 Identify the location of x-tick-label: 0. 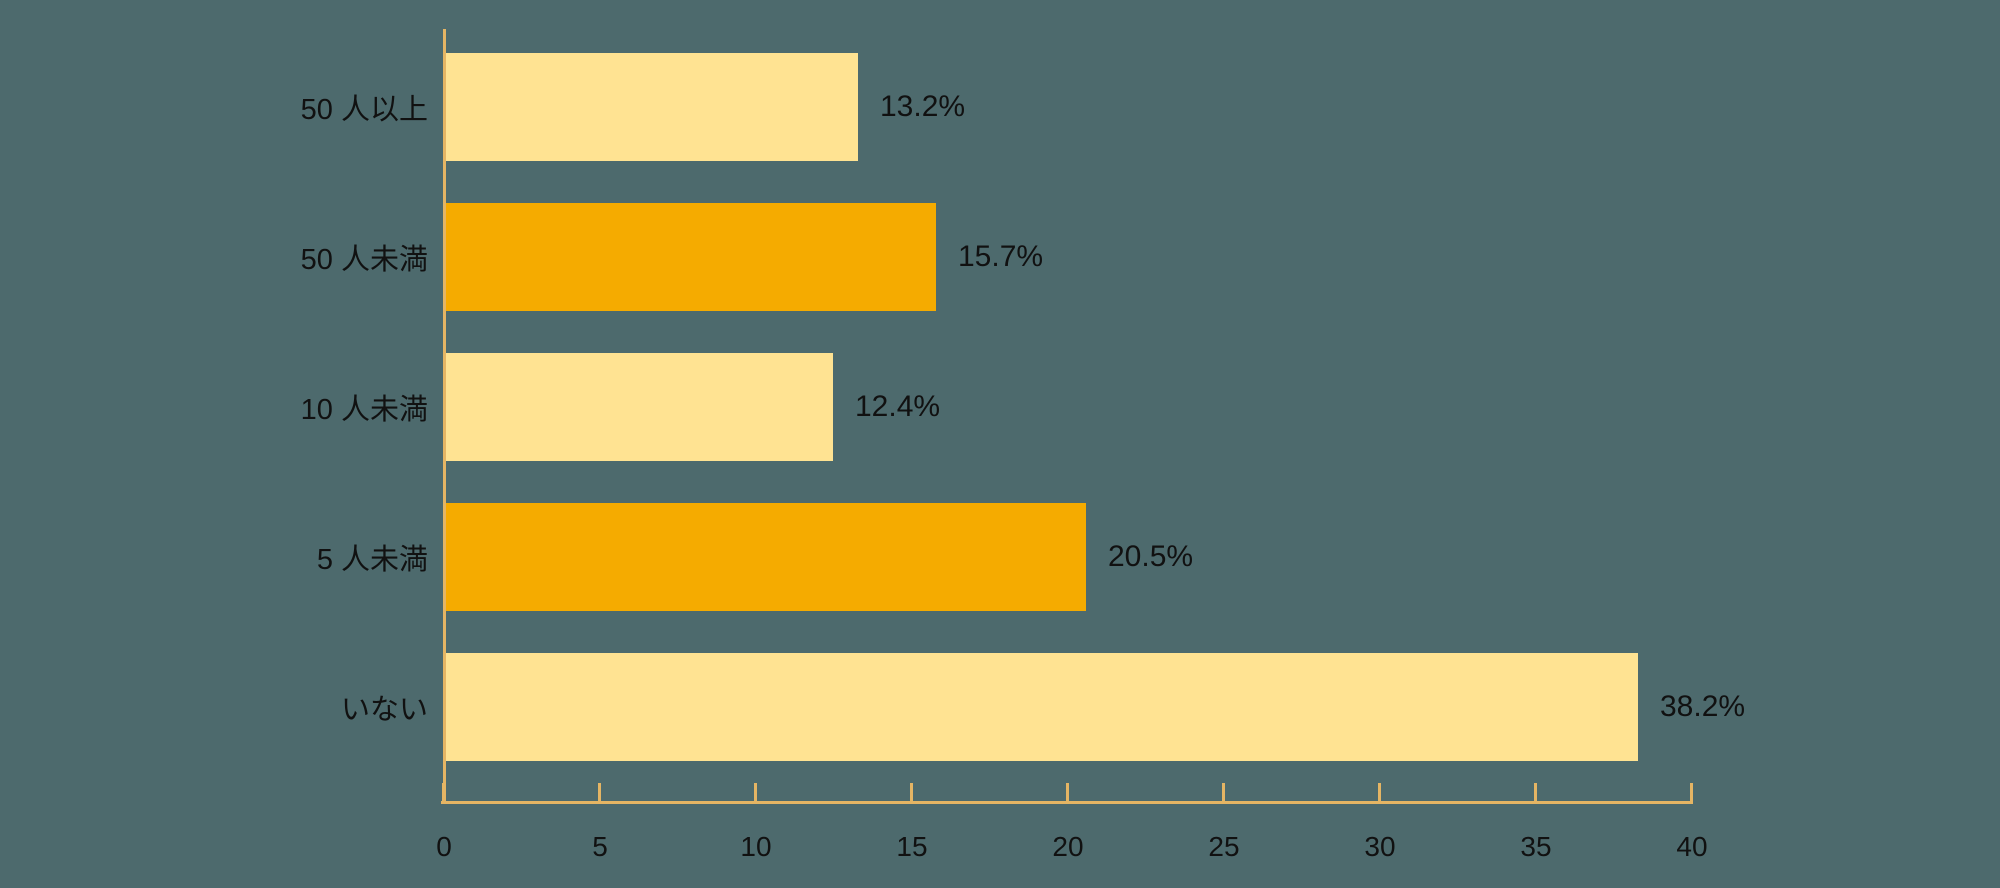
(444, 846).